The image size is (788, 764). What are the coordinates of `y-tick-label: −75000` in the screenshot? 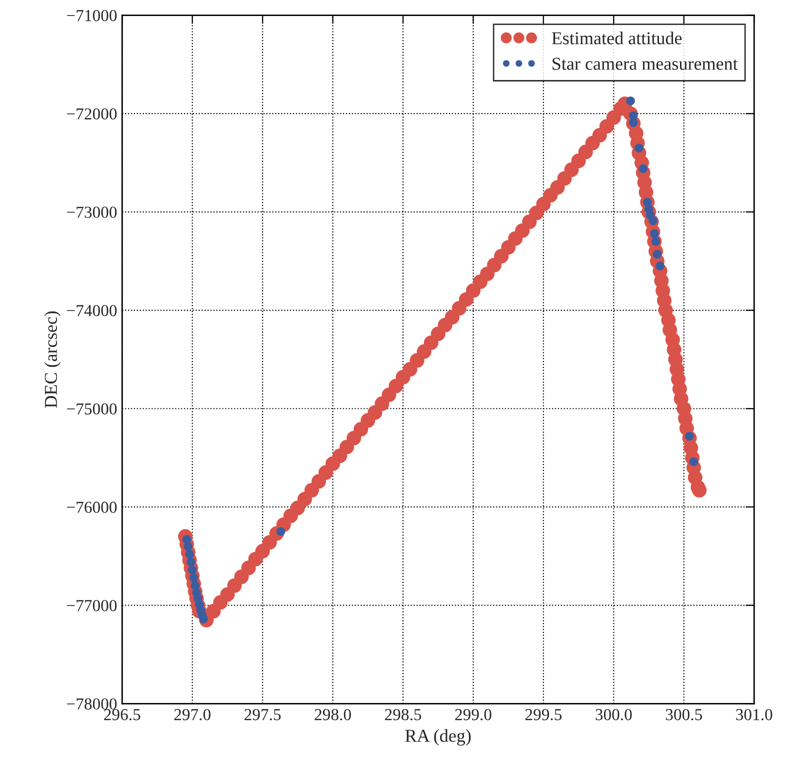 It's located at (92, 409).